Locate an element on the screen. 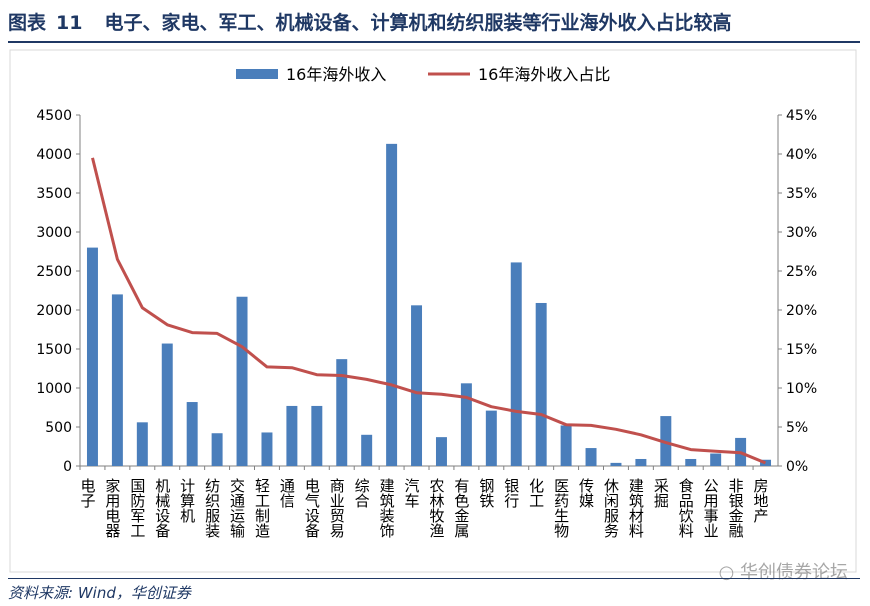 This screenshot has height=606, width=870. y-left-tick-label: 2000 is located at coordinates (54, 311).